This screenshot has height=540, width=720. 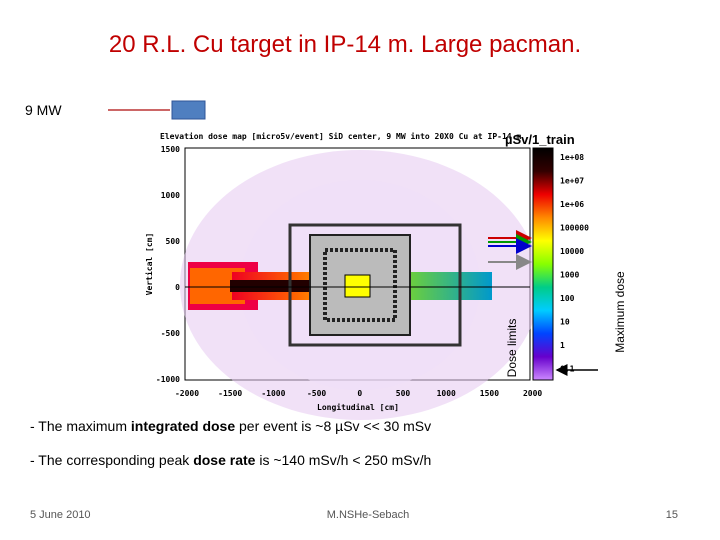 I want to click on limit-arrows, so click(x=543, y=303).